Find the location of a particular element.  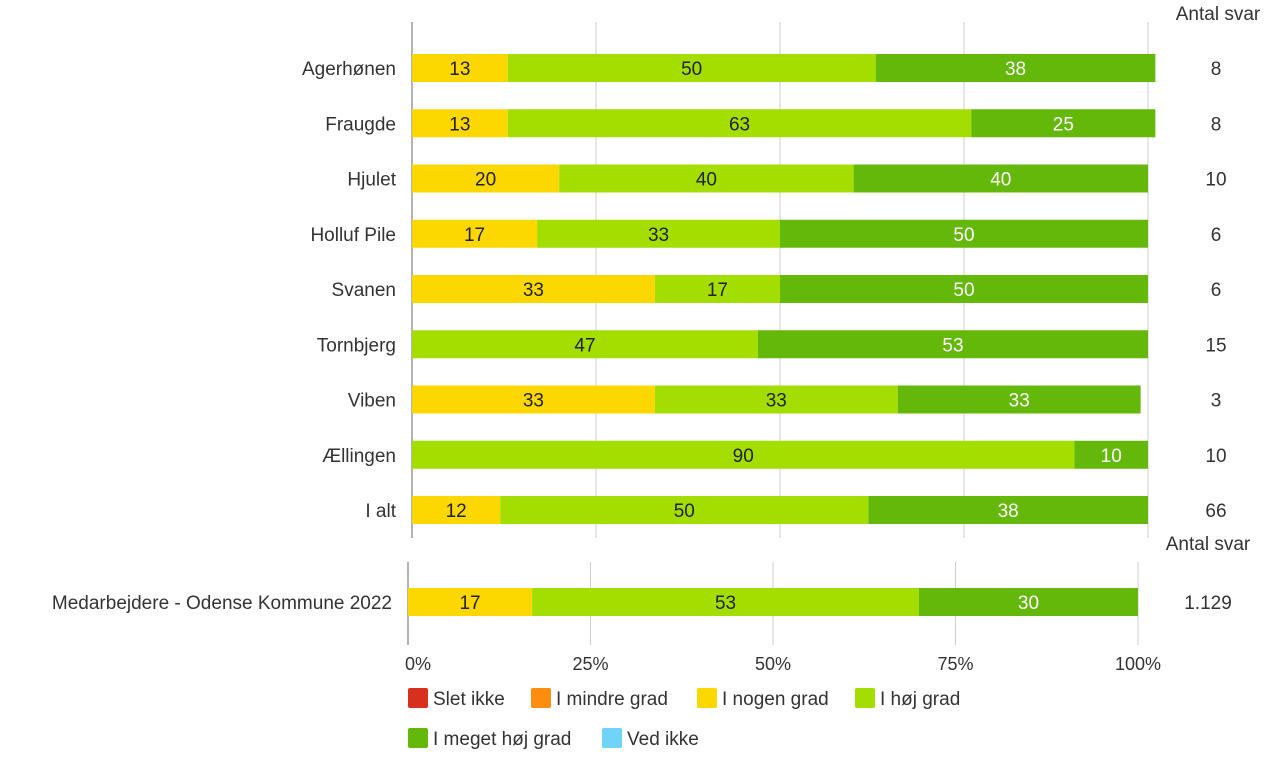

data-label: 30 is located at coordinates (1028, 603).